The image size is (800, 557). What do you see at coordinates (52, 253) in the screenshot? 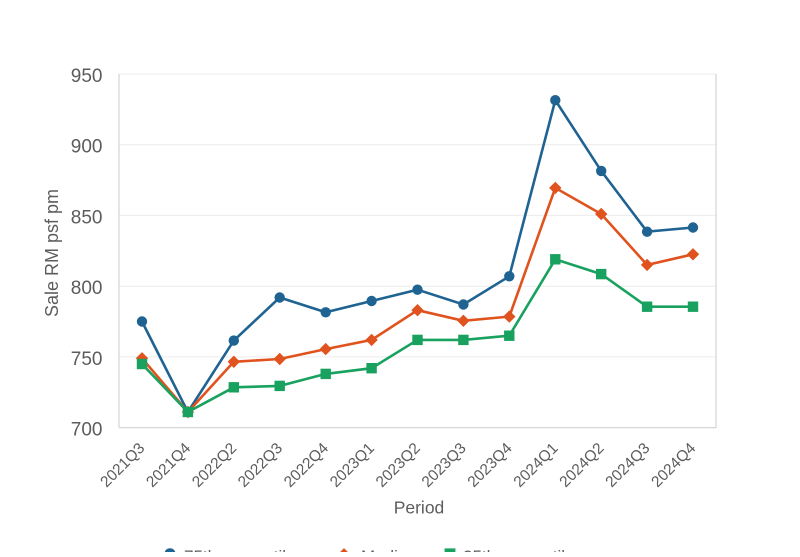
I see `svg-text: Sale RM psf pm` at bounding box center [52, 253].